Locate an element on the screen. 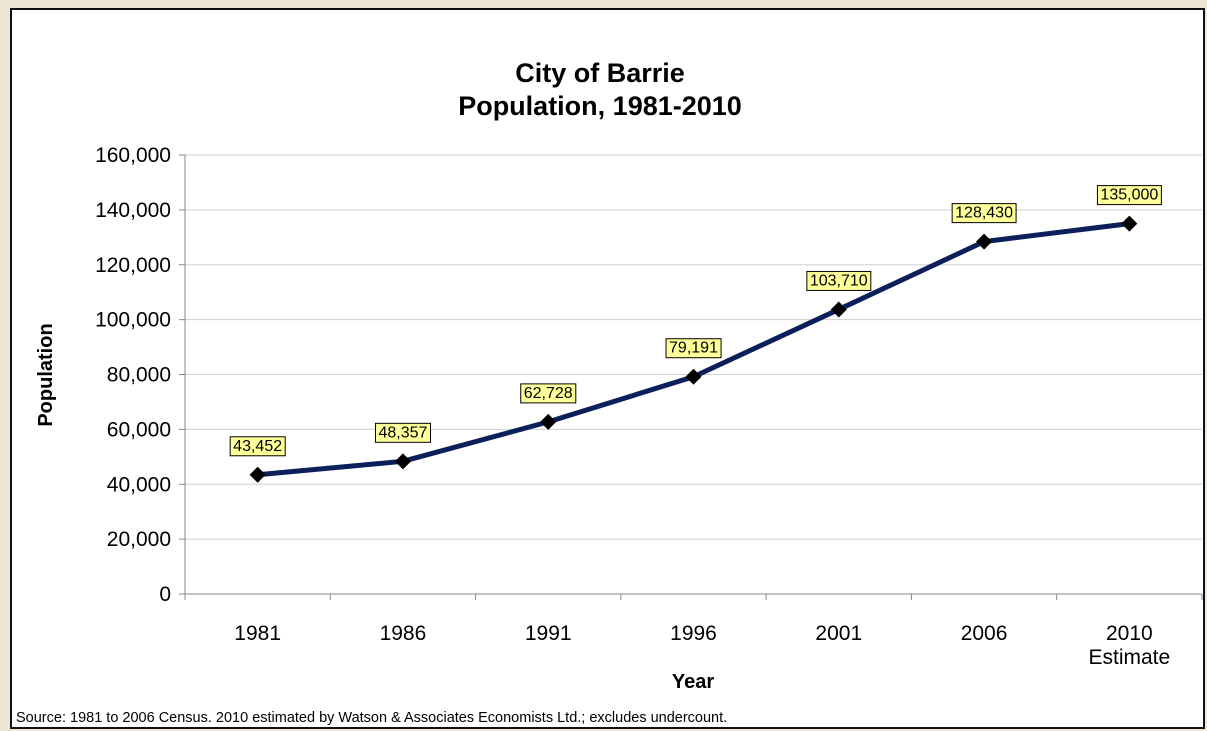 The image size is (1207, 731). chart-title: City of Barrie Population, 1981-2010 is located at coordinates (600, 89).